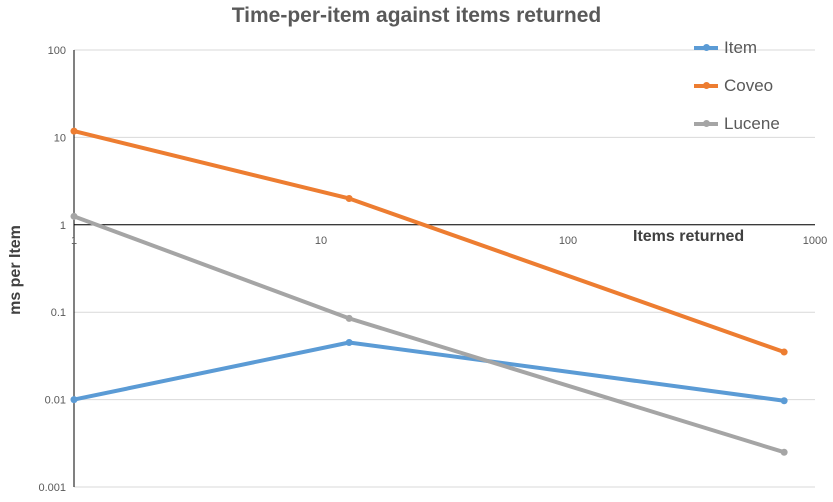 Image resolution: width=833 pixels, height=502 pixels. I want to click on legend-label-coveo: Coveo, so click(749, 85).